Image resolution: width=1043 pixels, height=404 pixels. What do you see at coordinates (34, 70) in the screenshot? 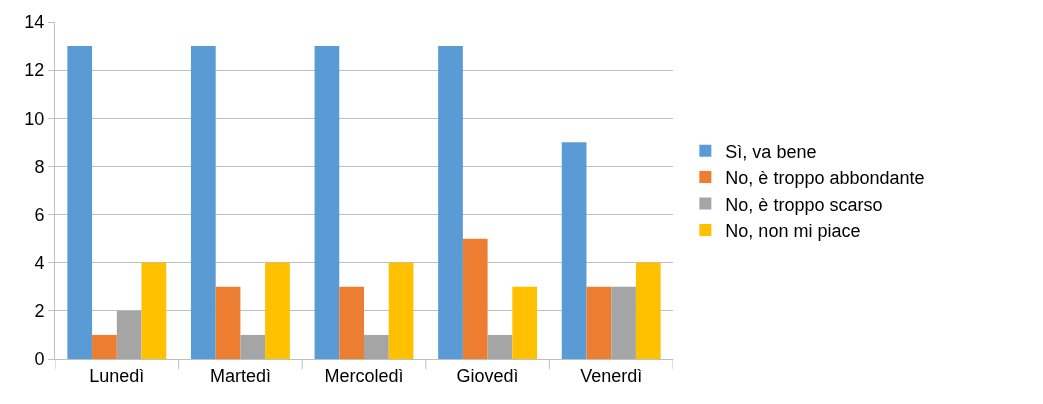
I see `y-tick-label: 12` at bounding box center [34, 70].